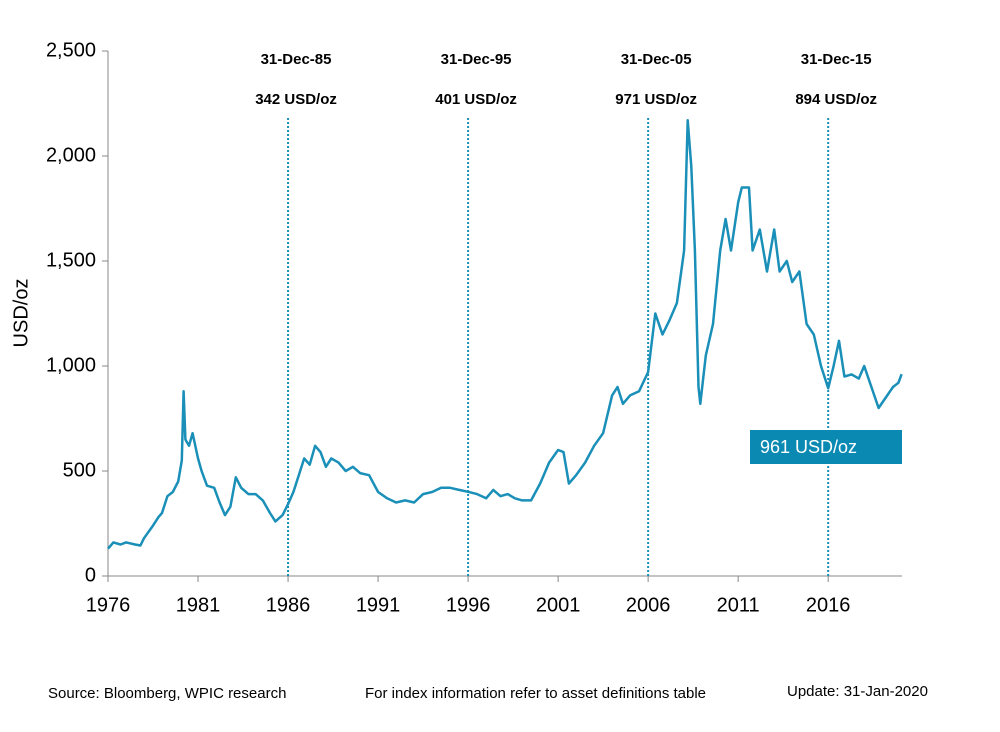  What do you see at coordinates (108, 605) in the screenshot?
I see `x-tick-label: 1976` at bounding box center [108, 605].